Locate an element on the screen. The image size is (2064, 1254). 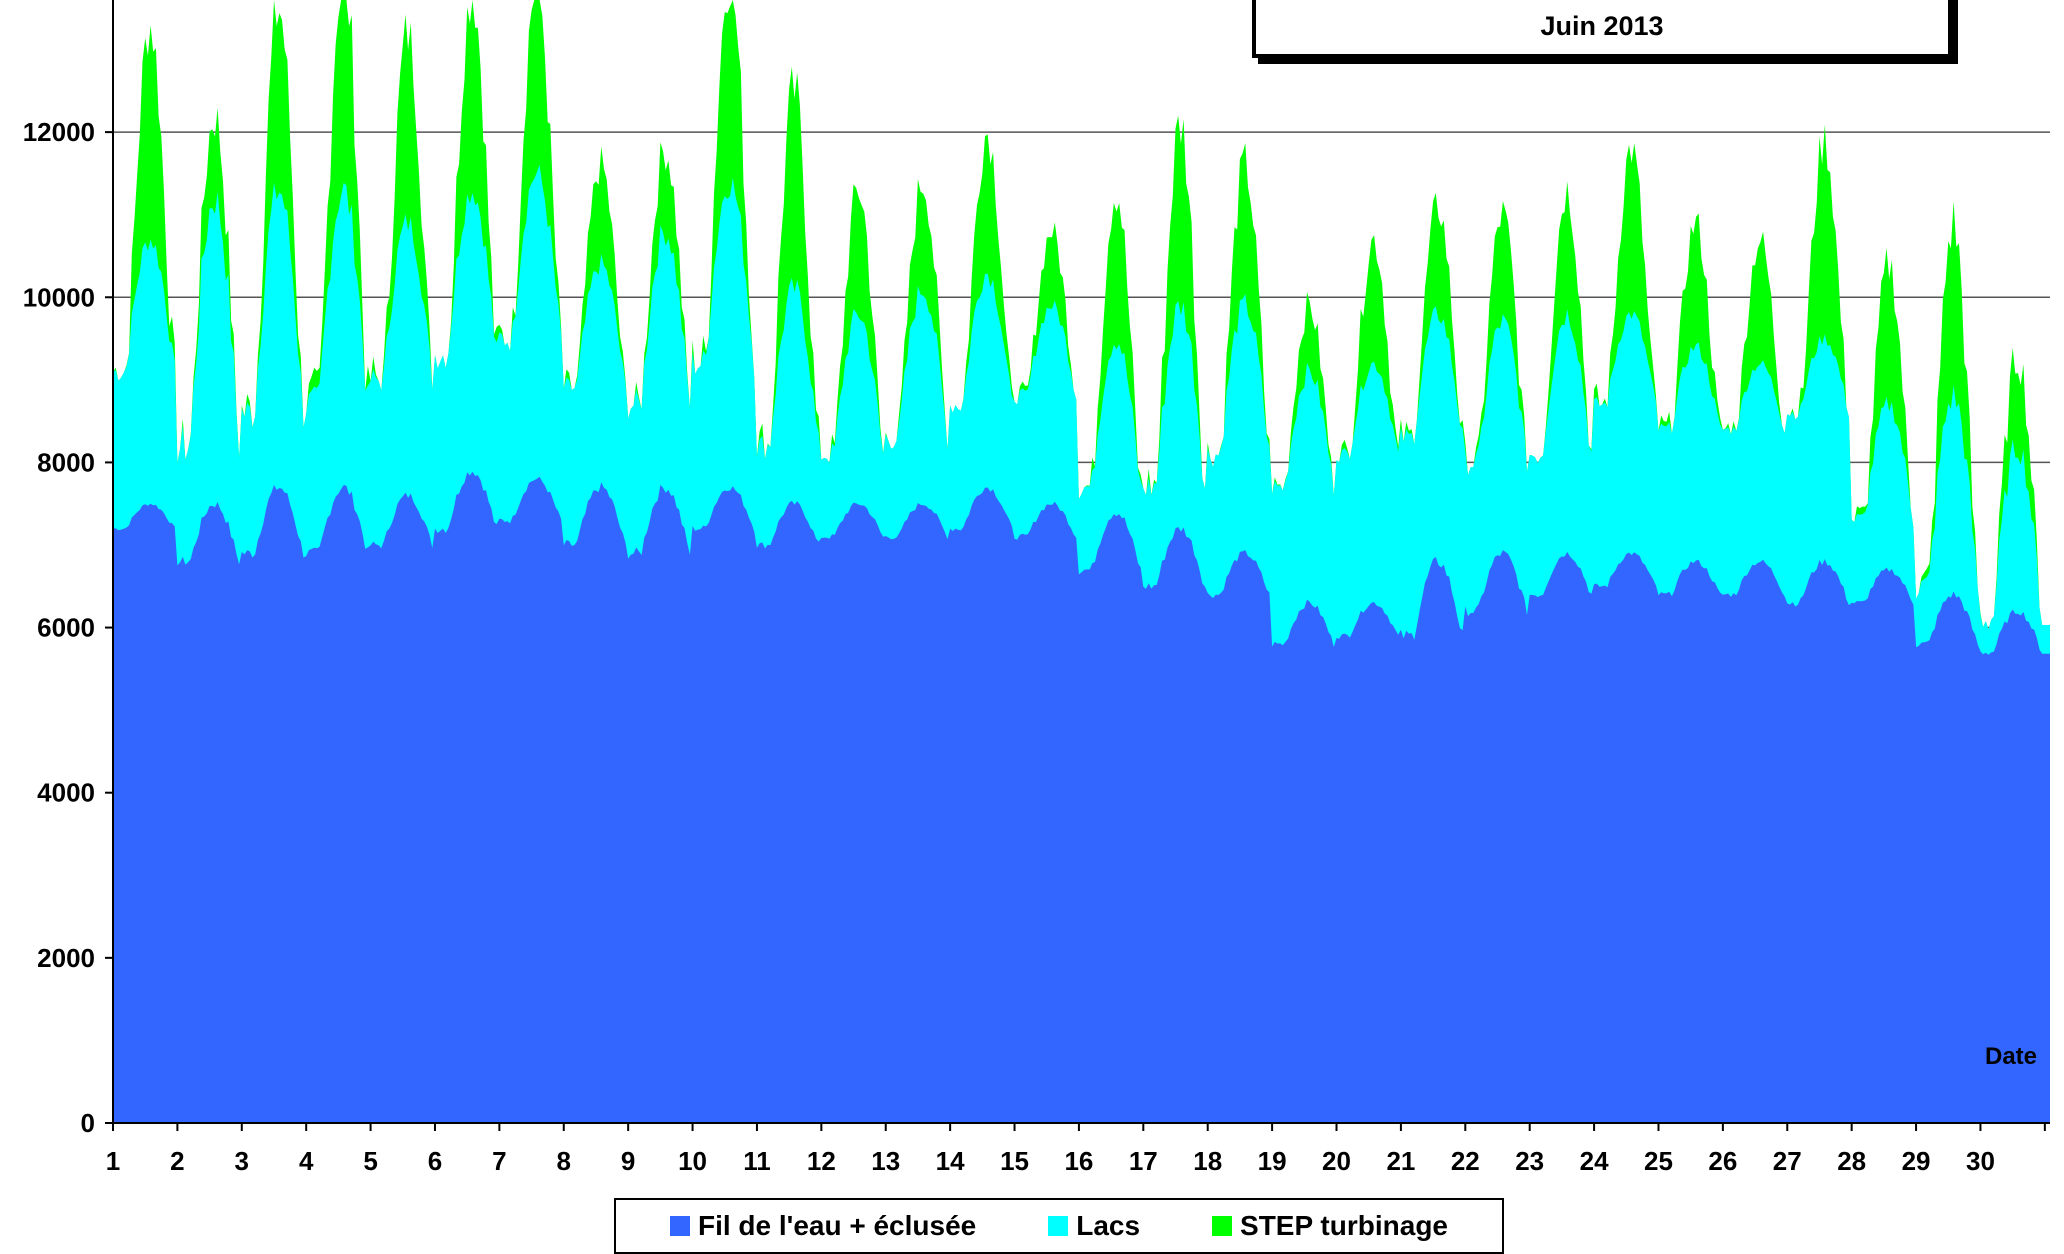
chart-title-box: Juin 2013 is located at coordinates (1602, 29).